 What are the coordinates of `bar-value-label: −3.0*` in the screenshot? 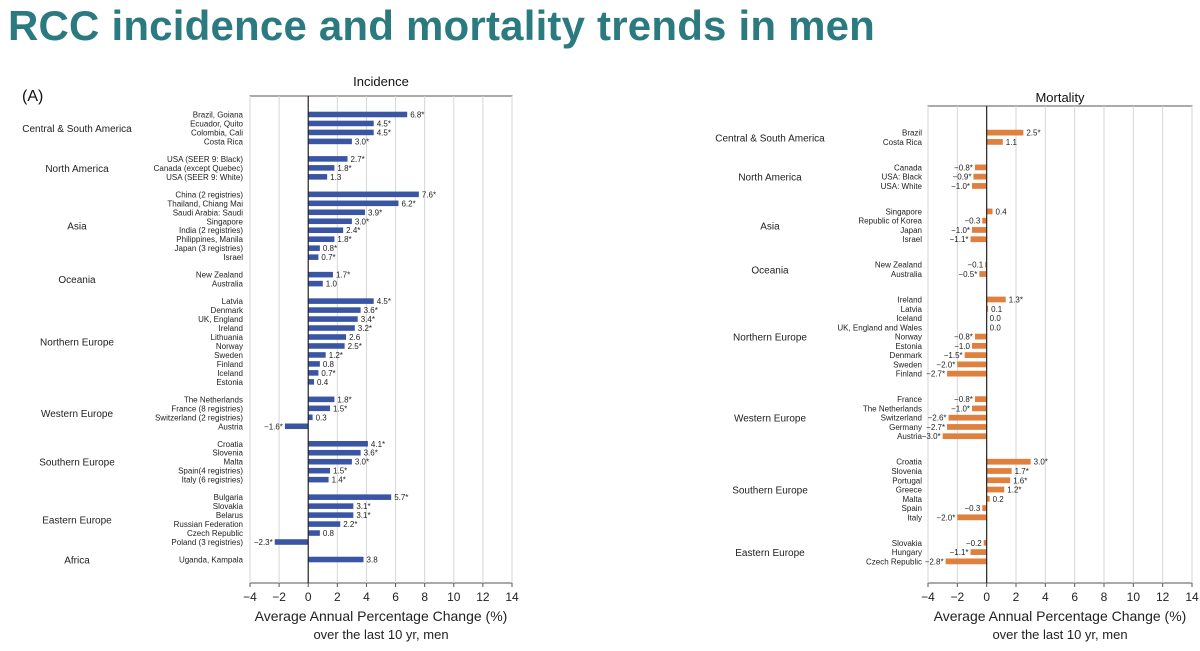 It's located at (931, 436).